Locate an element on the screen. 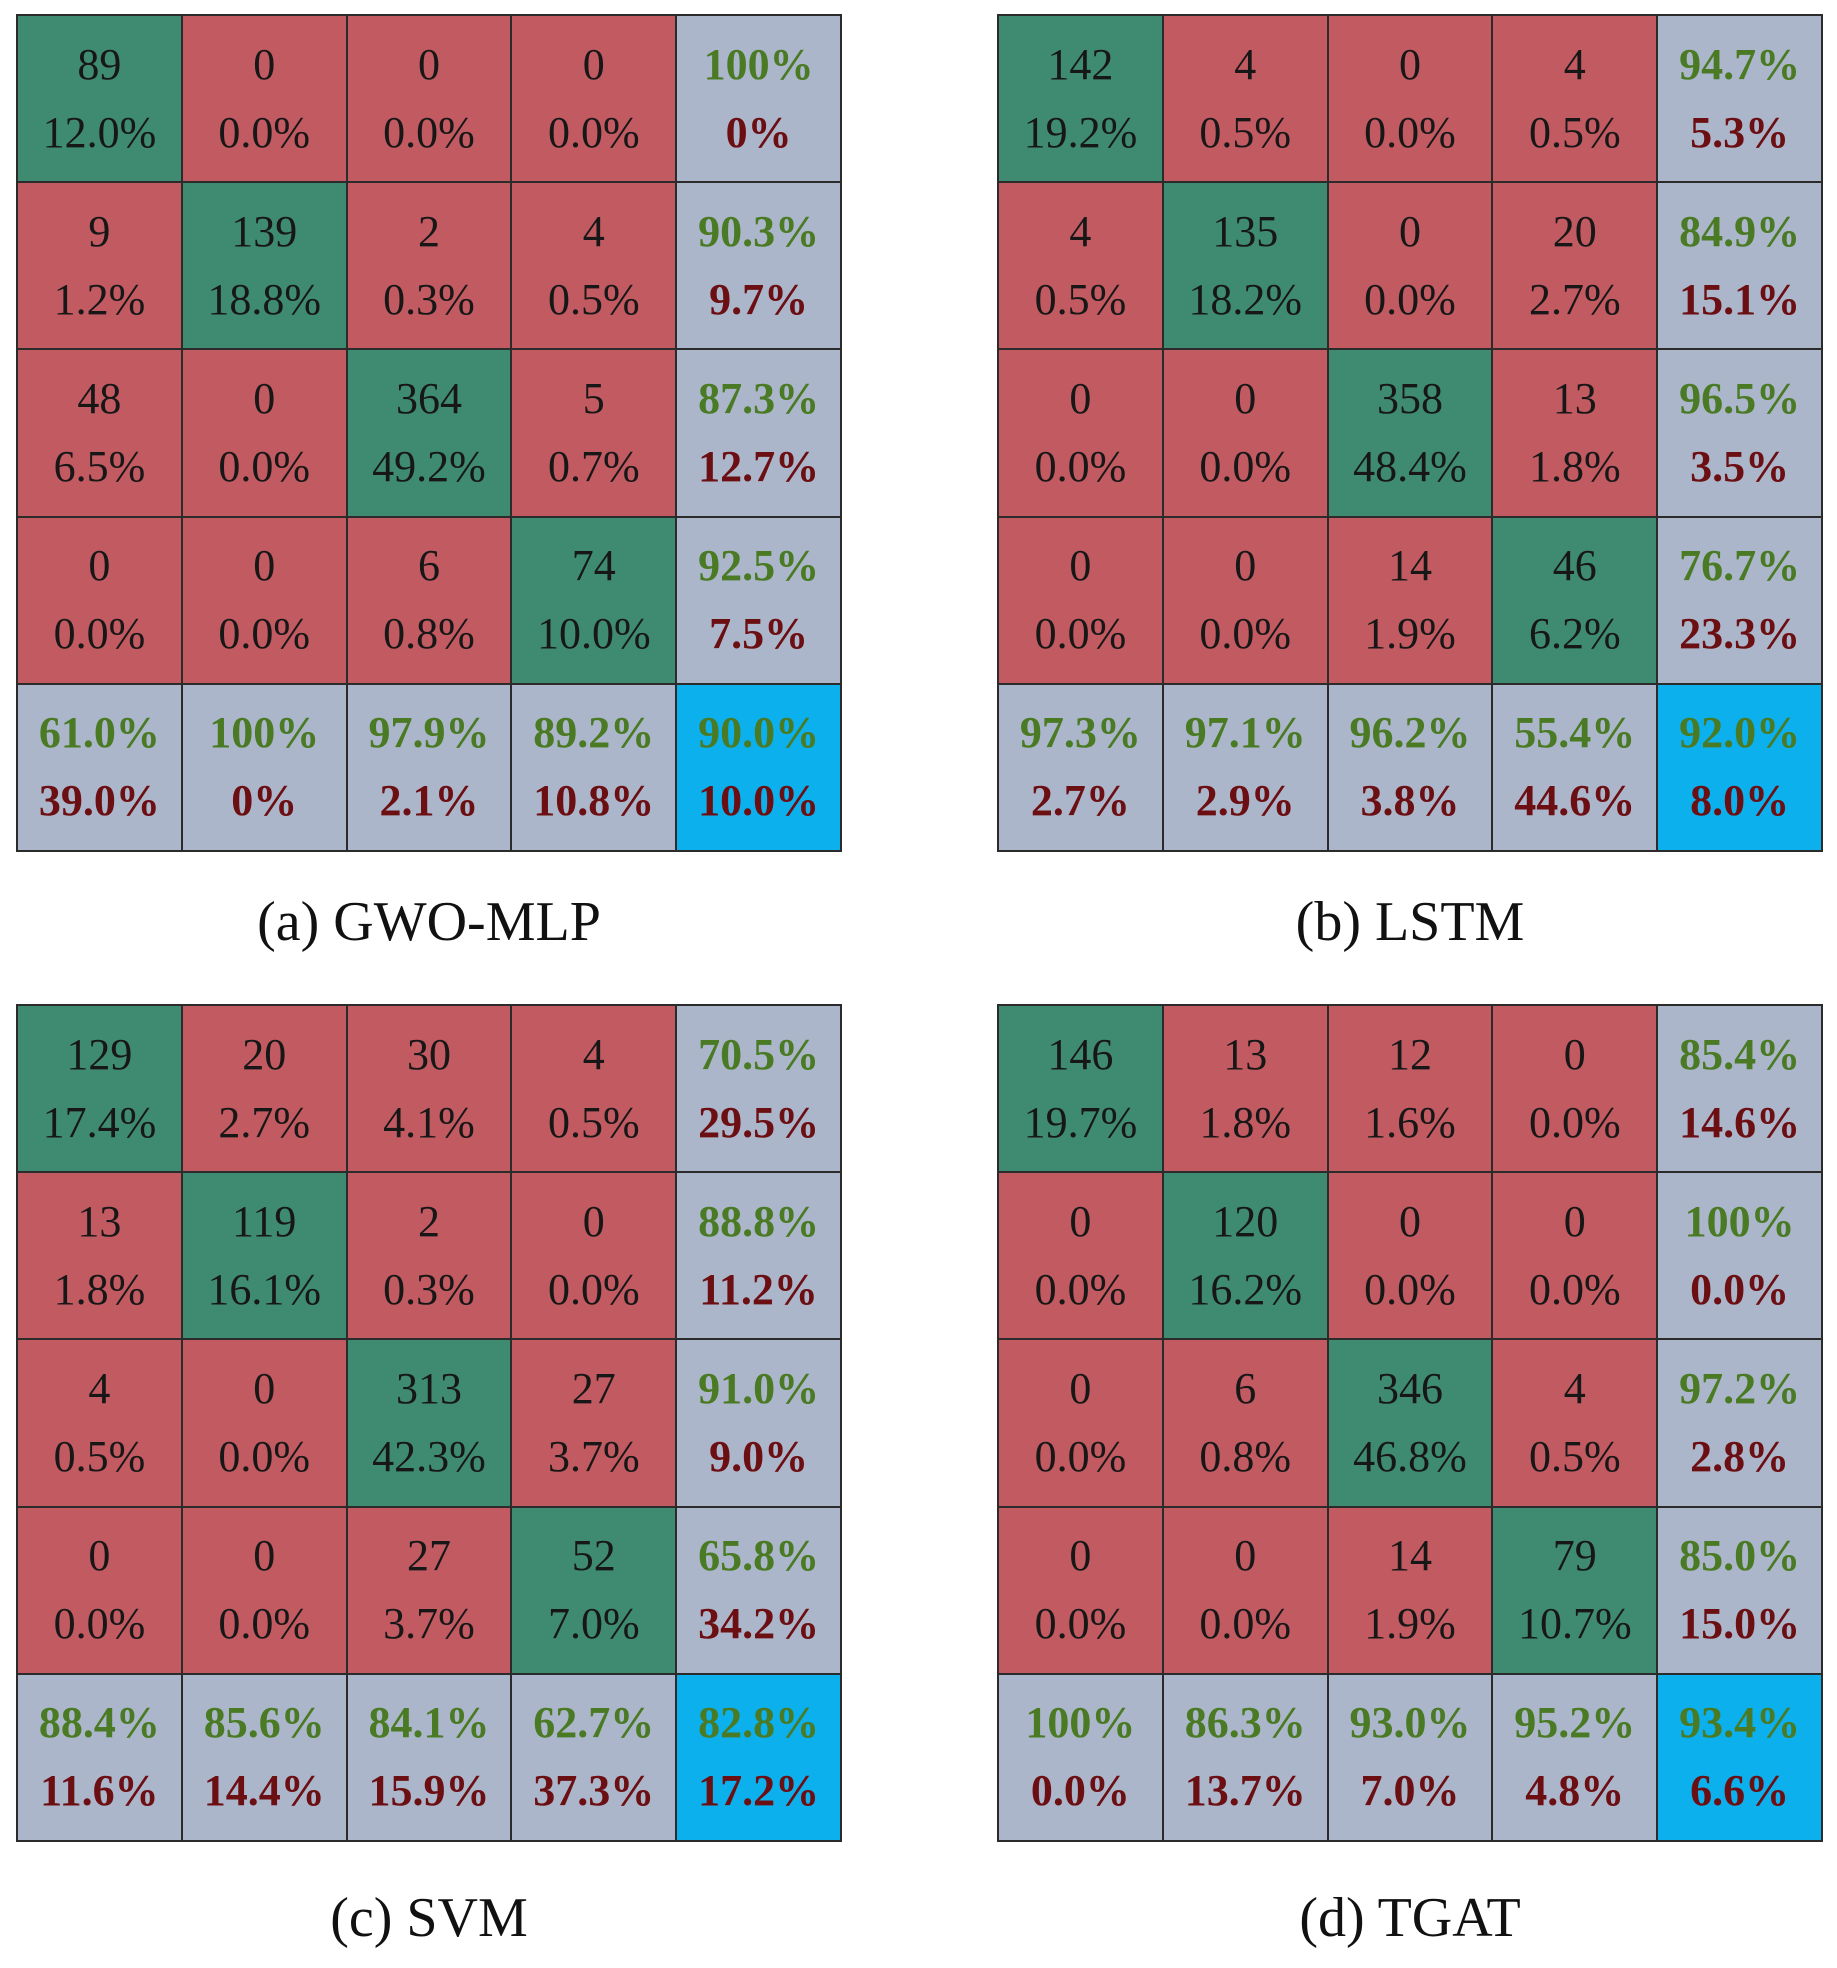 The image size is (1837, 1968). matrix-cell-value: 2 is located at coordinates (428, 1221).